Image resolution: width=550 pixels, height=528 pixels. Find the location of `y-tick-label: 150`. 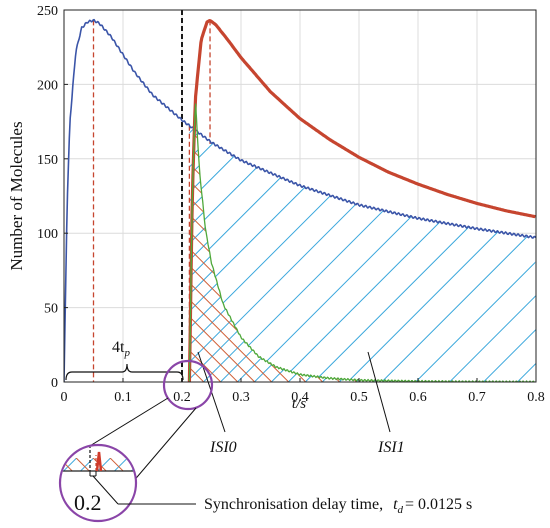

y-tick-label: 150 is located at coordinates (47, 160).